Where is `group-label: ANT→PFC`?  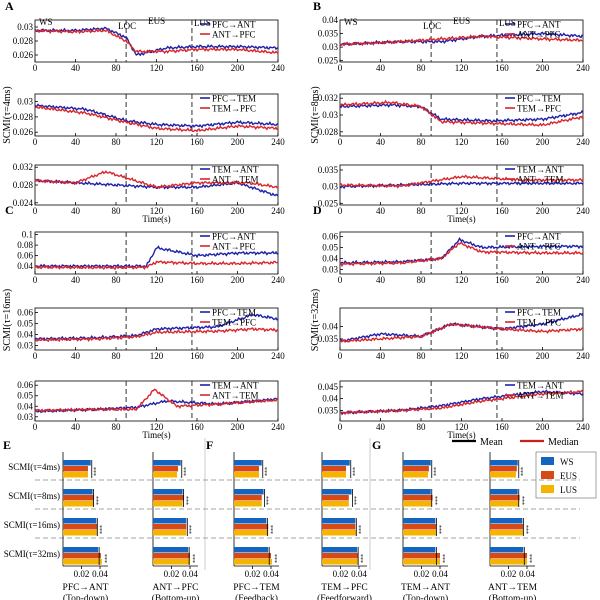 group-label: ANT→PFC is located at coordinates (176, 588).